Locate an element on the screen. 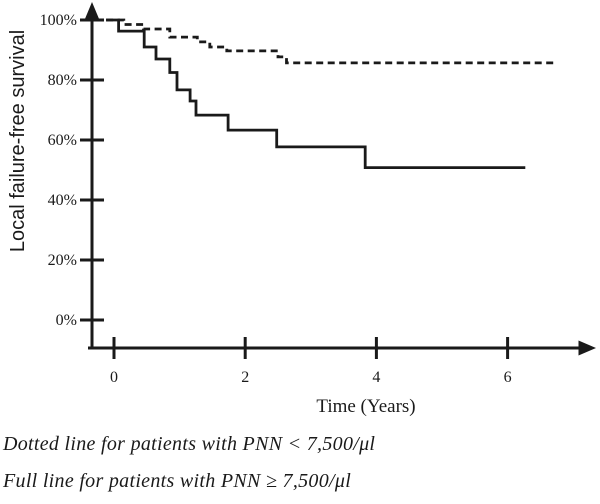 This screenshot has width=600, height=504. y-tick-label: 20% is located at coordinates (62, 260).